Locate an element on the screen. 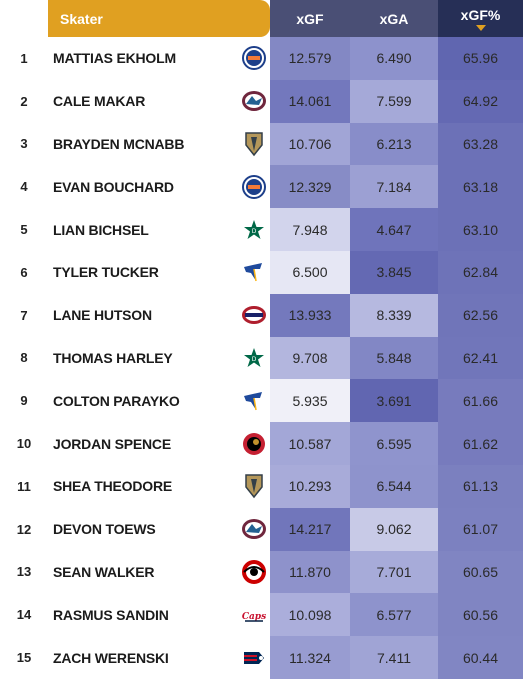  senators-logo-icon is located at coordinates (254, 444).